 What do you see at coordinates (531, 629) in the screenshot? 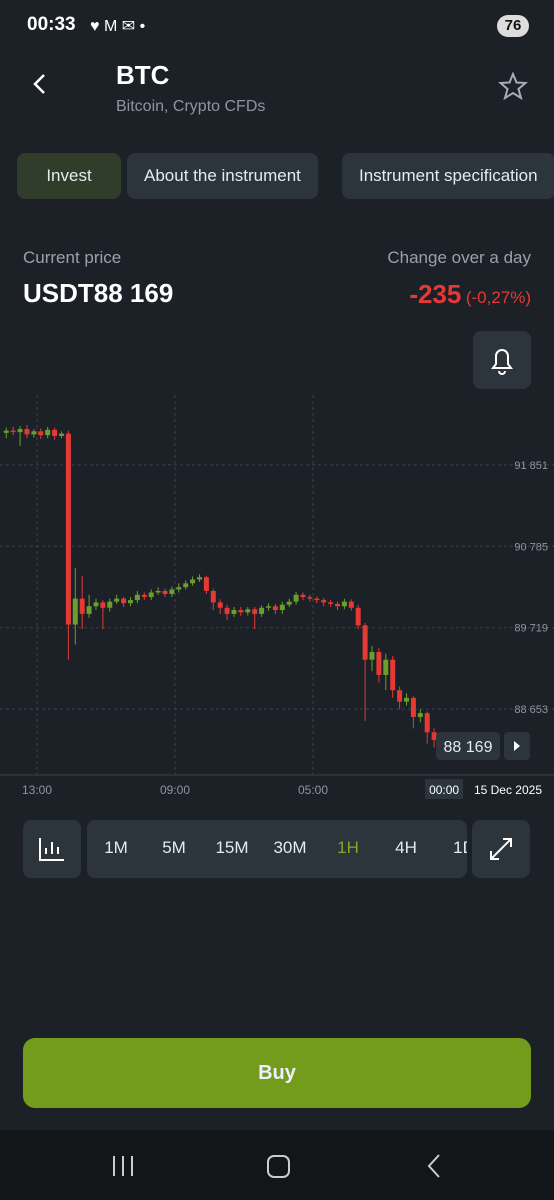
I see `y-tick-label: 89 719` at bounding box center [531, 629].